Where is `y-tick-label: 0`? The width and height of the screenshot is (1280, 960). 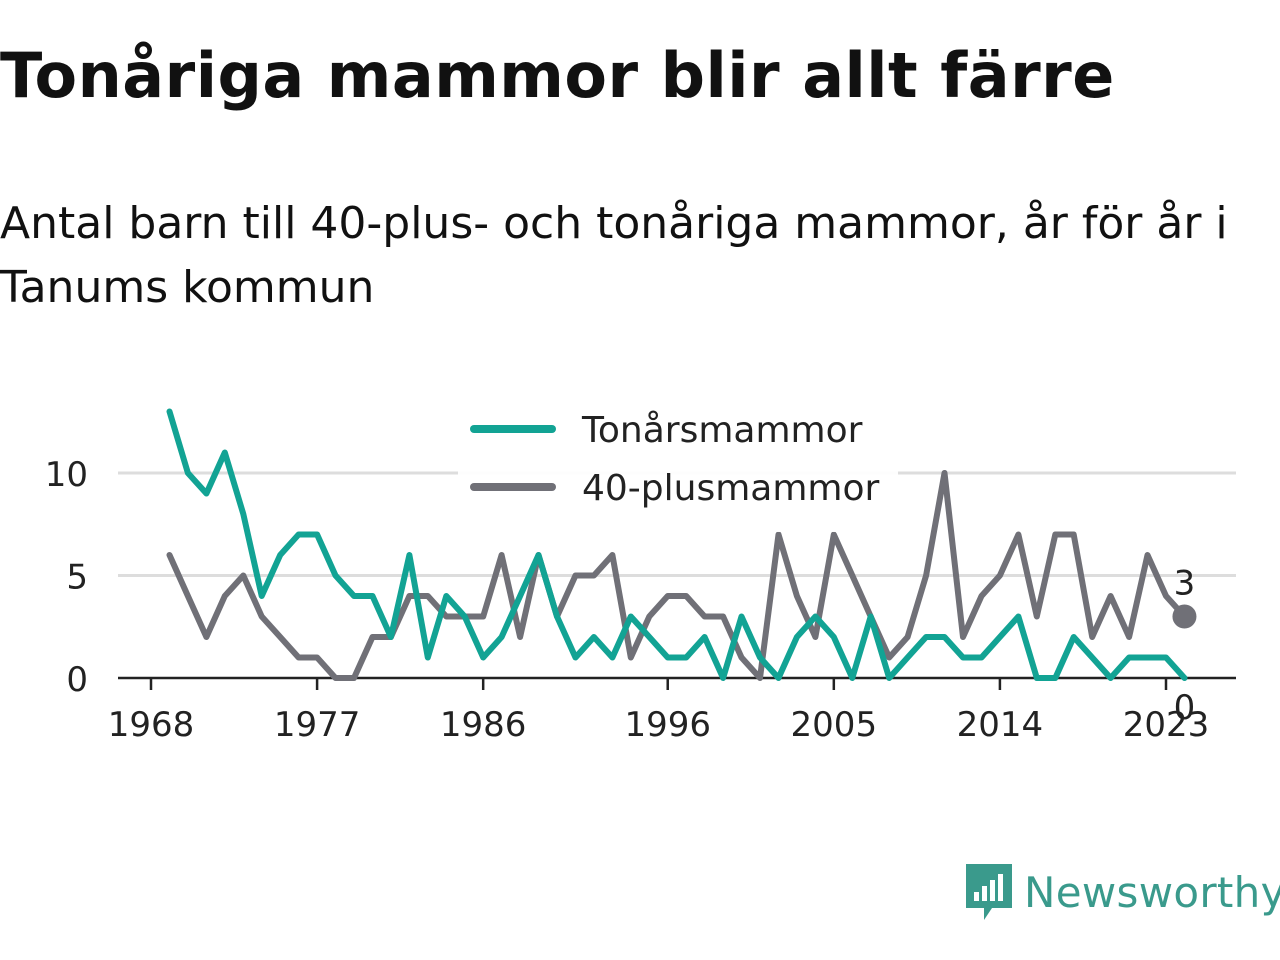
y-tick-label: 0 is located at coordinates (77, 680).